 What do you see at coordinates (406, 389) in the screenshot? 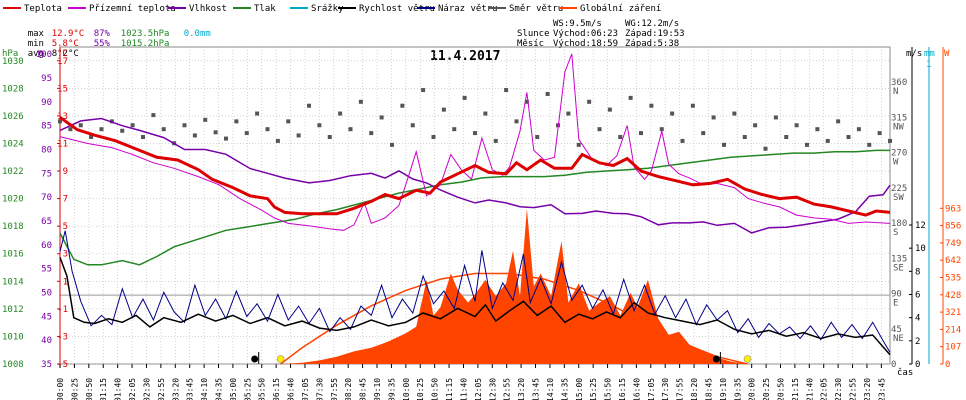
I see `x-tick-label: 10:00` at bounding box center [406, 389].